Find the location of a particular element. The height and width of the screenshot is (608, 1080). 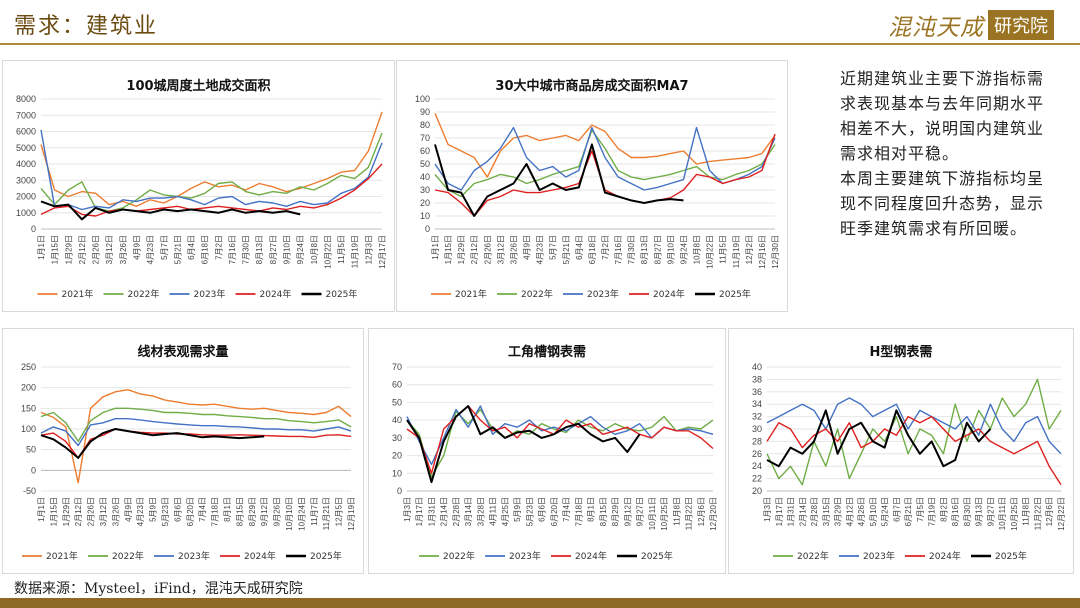

y-tick-label: -50 is located at coordinates (29, 491).